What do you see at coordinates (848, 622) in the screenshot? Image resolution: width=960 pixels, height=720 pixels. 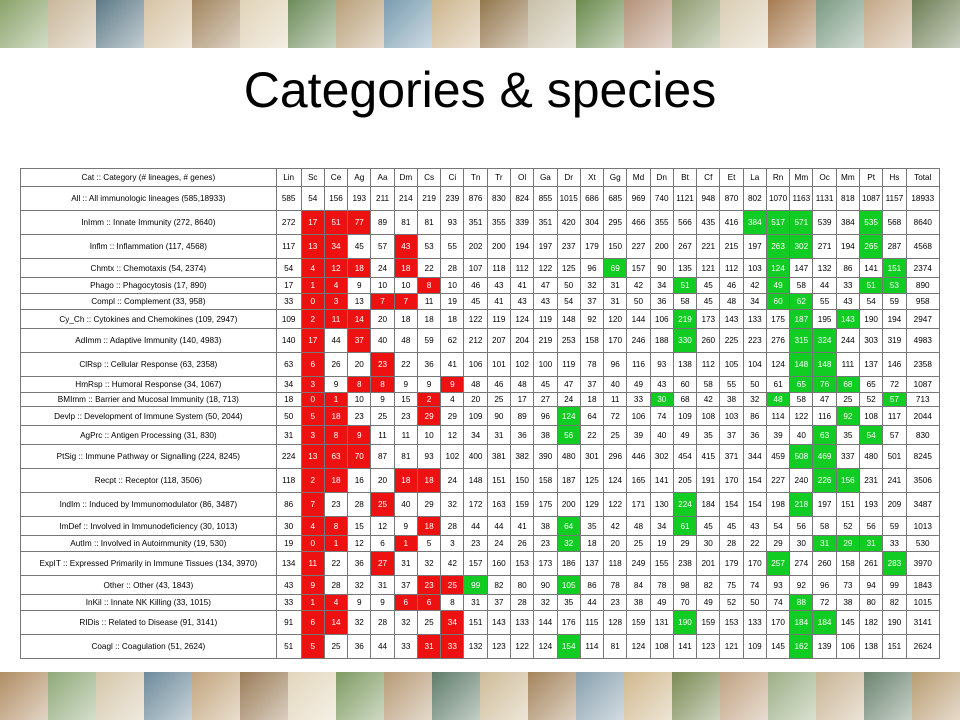 I see `species-count-cell: 145` at bounding box center [848, 622].